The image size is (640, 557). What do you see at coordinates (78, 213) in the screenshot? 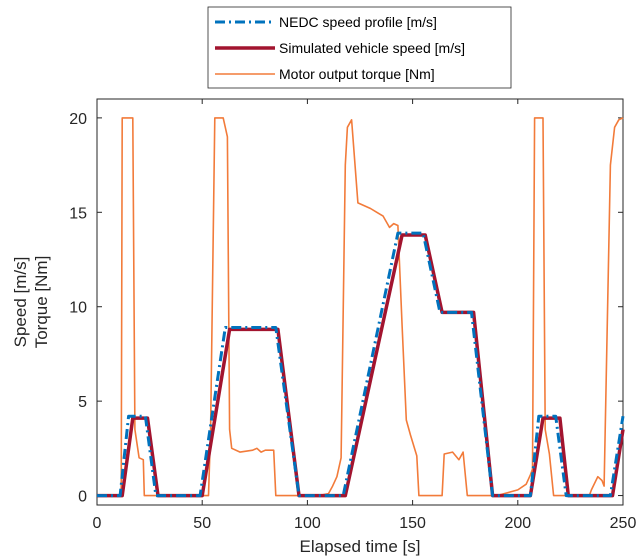
I see `y-tick-label: 15` at bounding box center [78, 213].